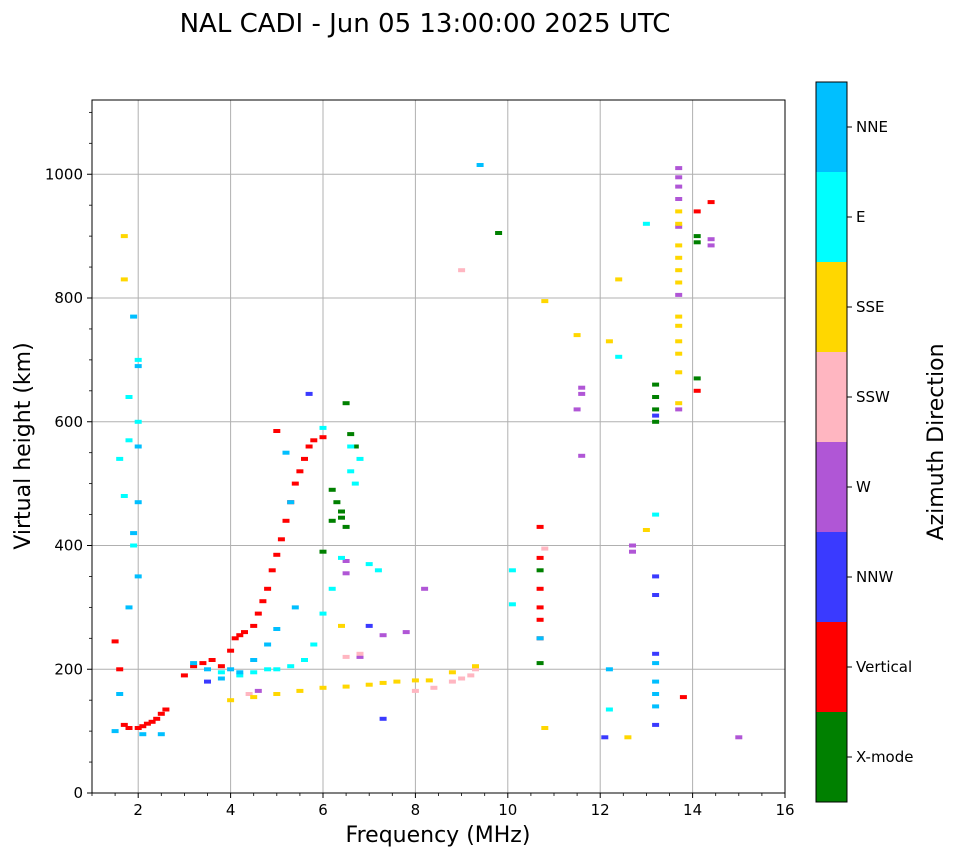  What do you see at coordinates (884, 757) in the screenshot?
I see `colorbar-label: X-mode` at bounding box center [884, 757].